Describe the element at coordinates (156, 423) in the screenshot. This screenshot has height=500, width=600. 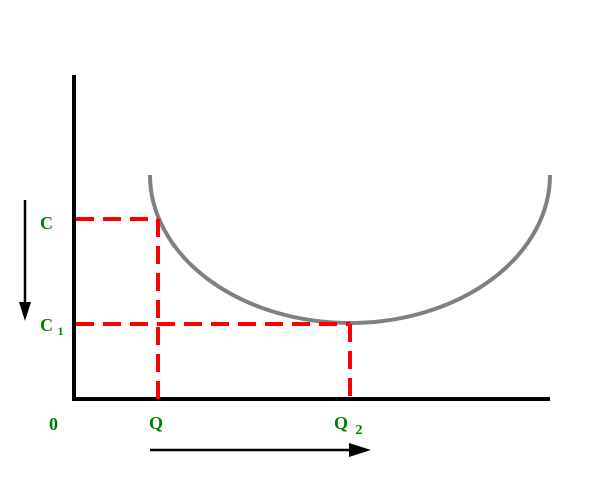
I see `q-label: Q` at that location.